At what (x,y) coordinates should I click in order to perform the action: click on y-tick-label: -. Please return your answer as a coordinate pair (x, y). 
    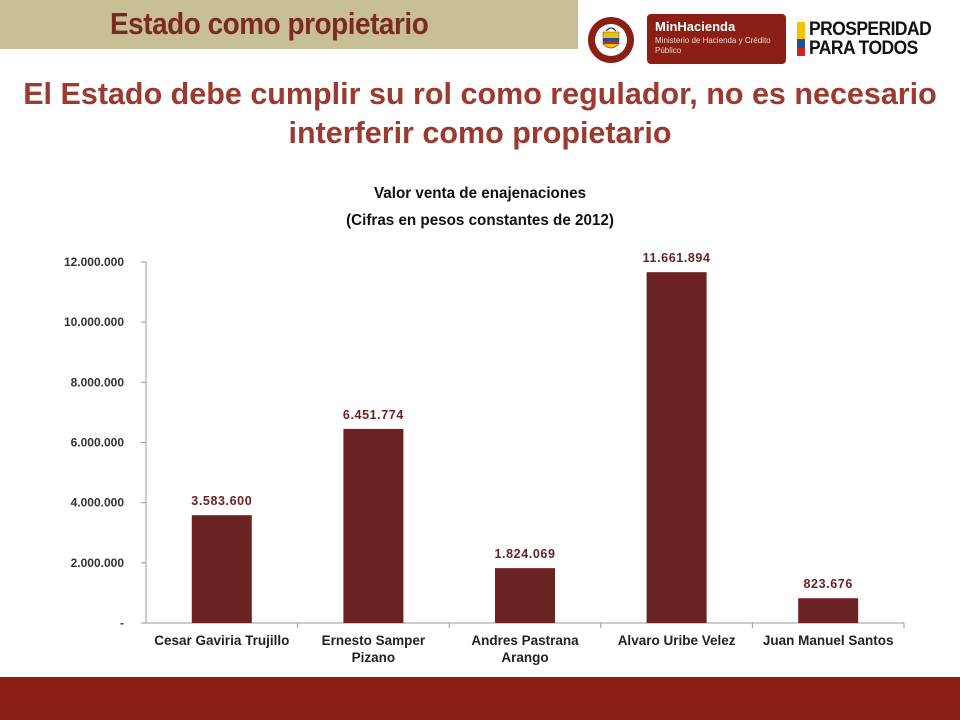
    Looking at the image, I should click on (122, 623).